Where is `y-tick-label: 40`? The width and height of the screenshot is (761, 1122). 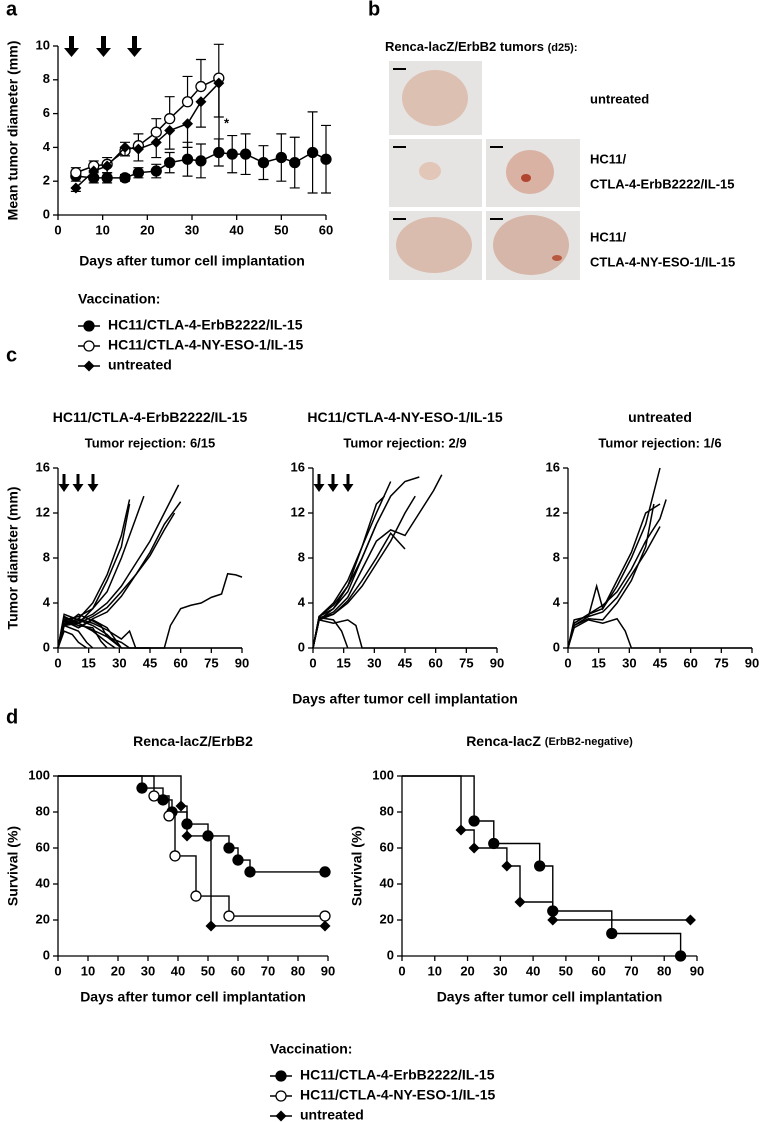
y-tick-label: 40 is located at coordinates (43, 882).